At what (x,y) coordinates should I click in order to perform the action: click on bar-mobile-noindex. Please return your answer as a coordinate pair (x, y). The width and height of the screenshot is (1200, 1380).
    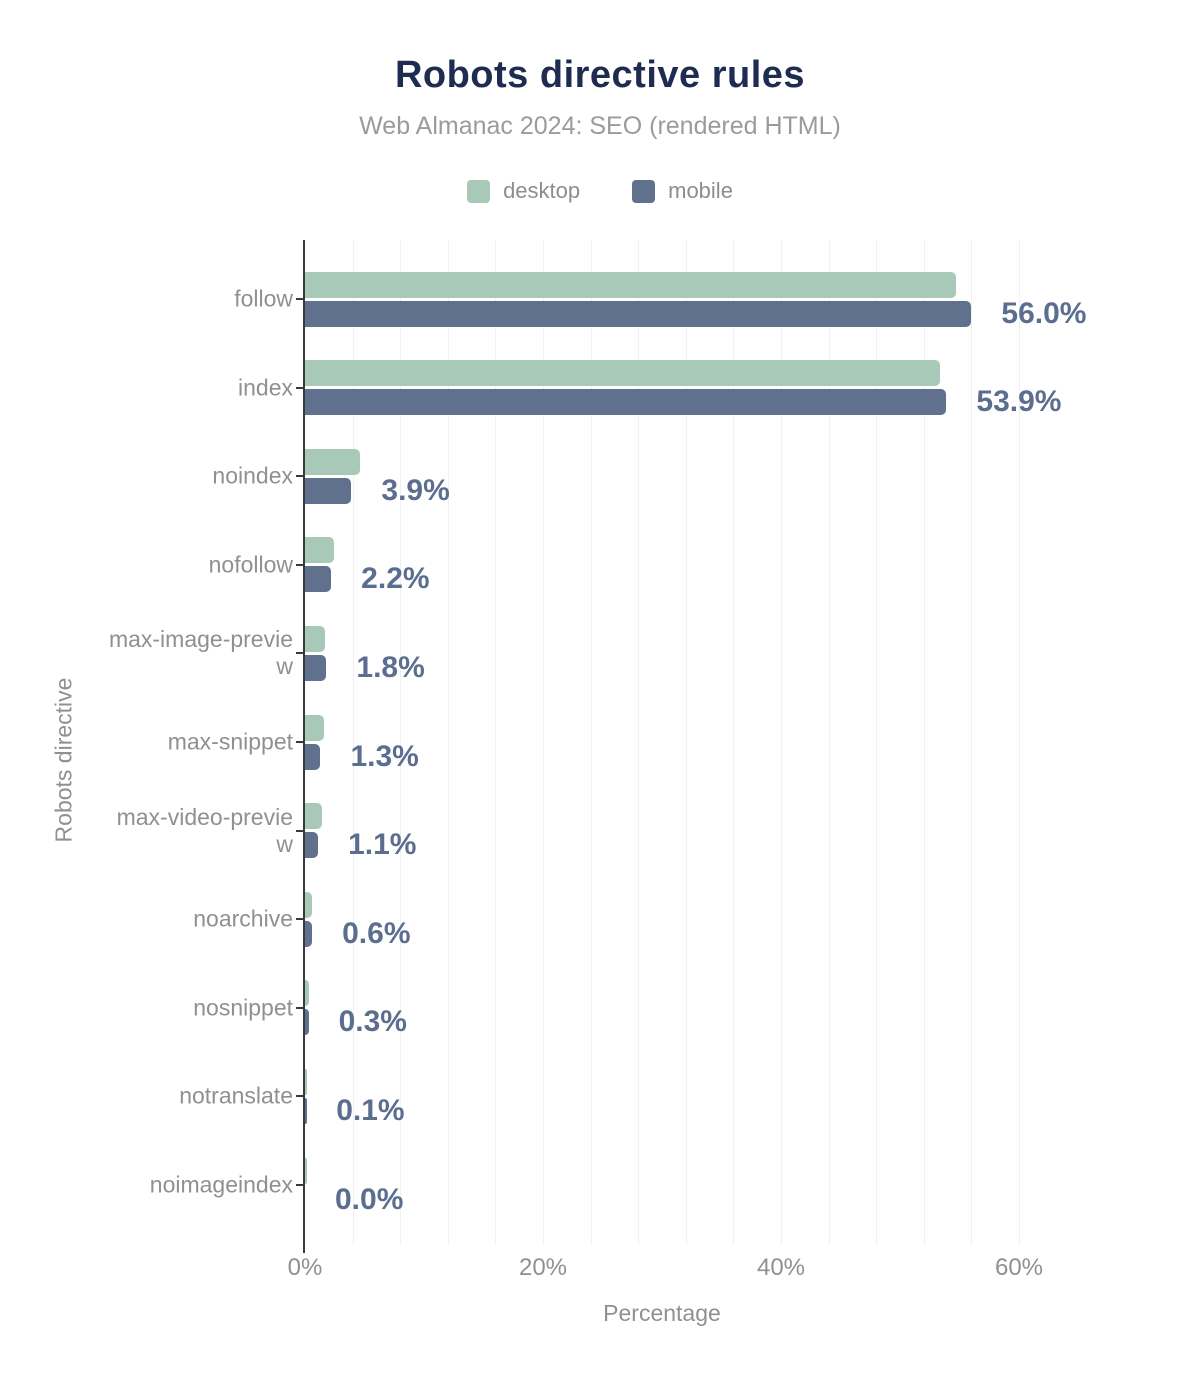
    Looking at the image, I should click on (328, 490).